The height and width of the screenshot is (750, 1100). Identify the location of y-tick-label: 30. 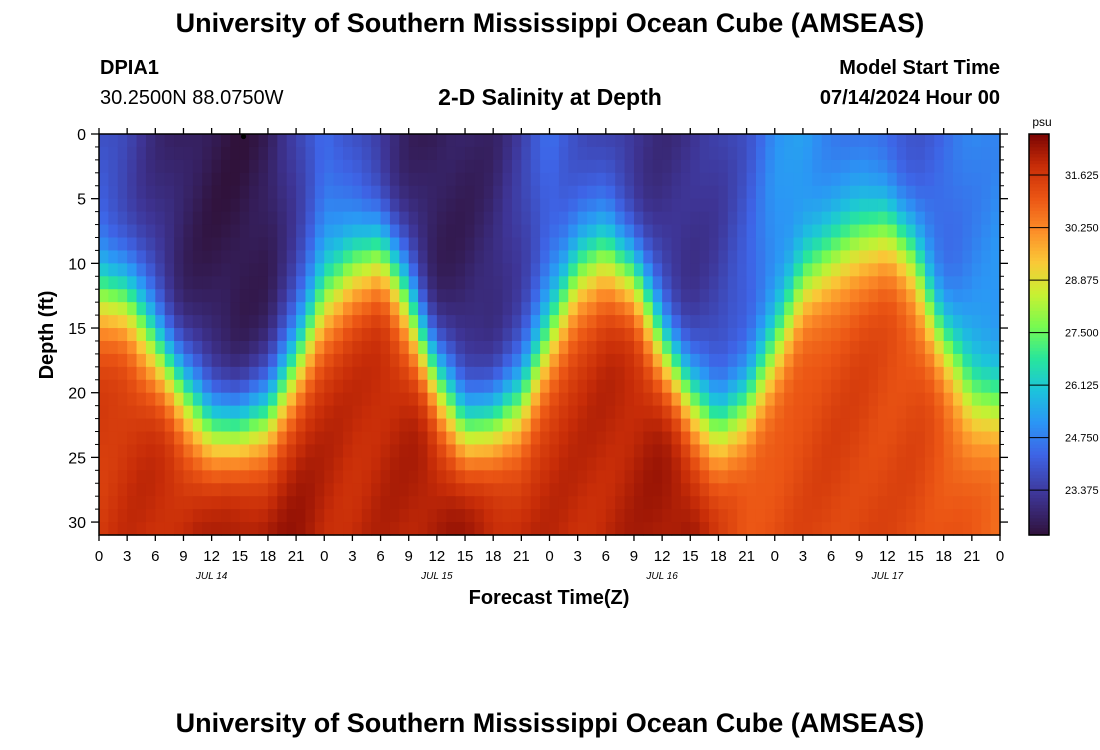
(77, 523).